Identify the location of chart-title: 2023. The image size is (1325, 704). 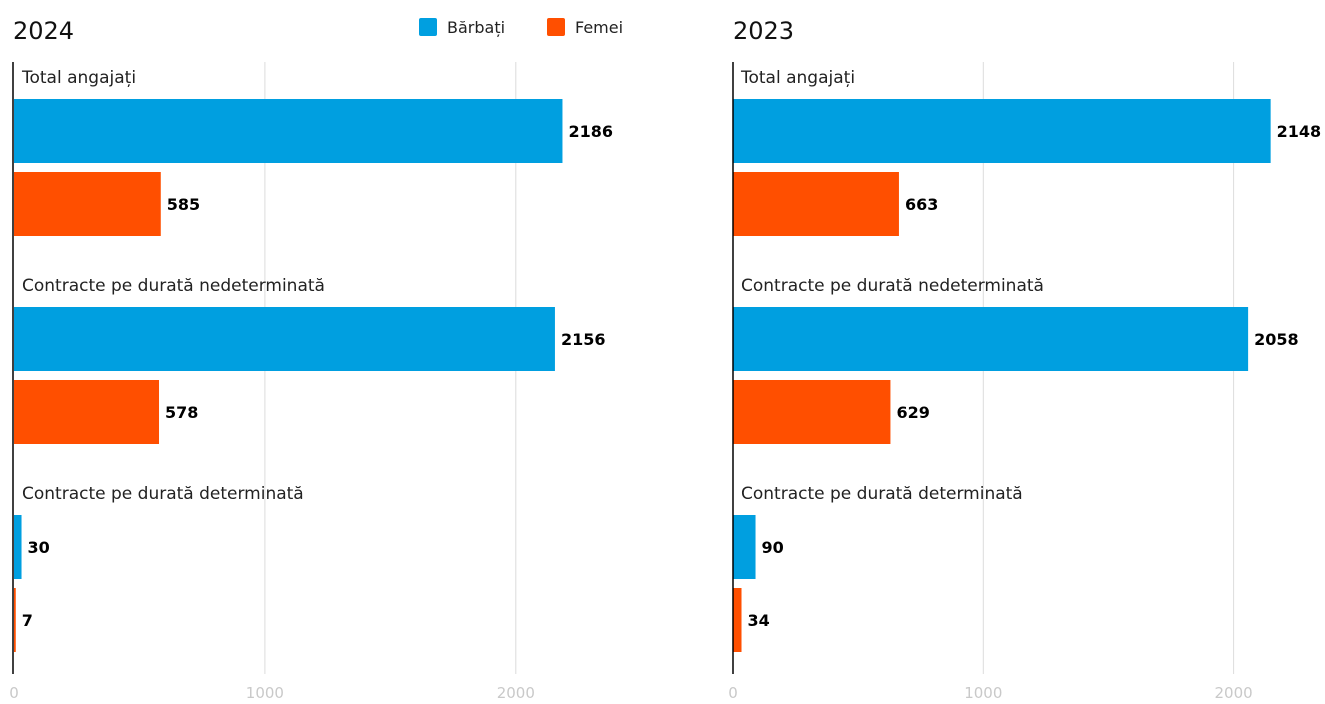
(763, 31).